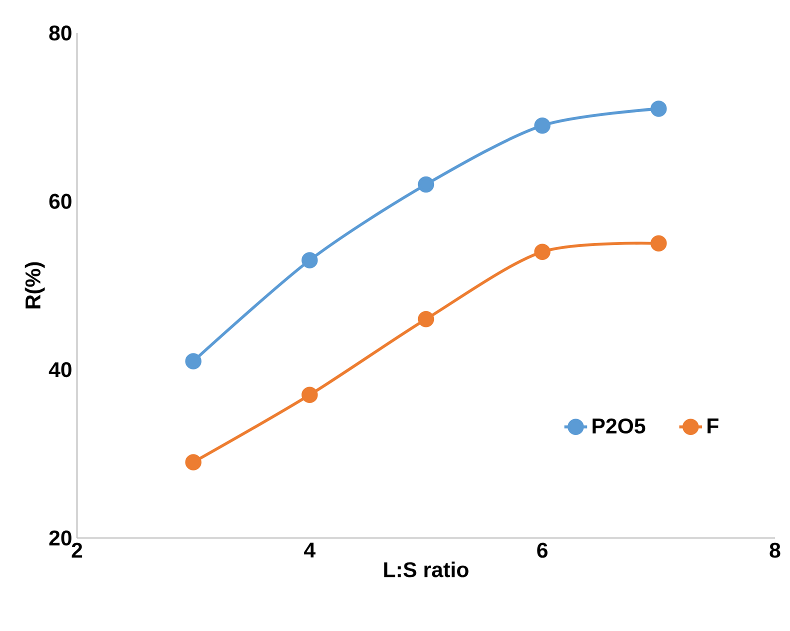 The width and height of the screenshot is (790, 631). I want to click on legend-label: F, so click(713, 426).